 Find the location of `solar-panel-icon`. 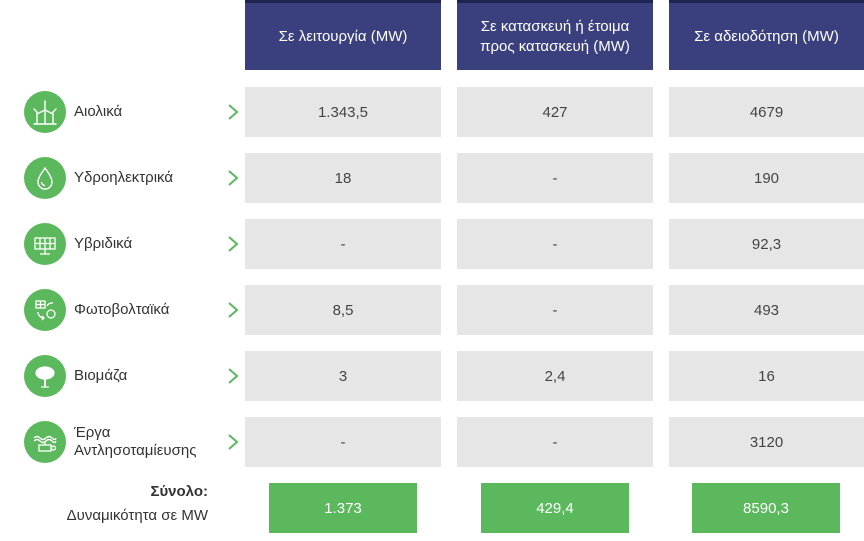

solar-panel-icon is located at coordinates (45, 244).